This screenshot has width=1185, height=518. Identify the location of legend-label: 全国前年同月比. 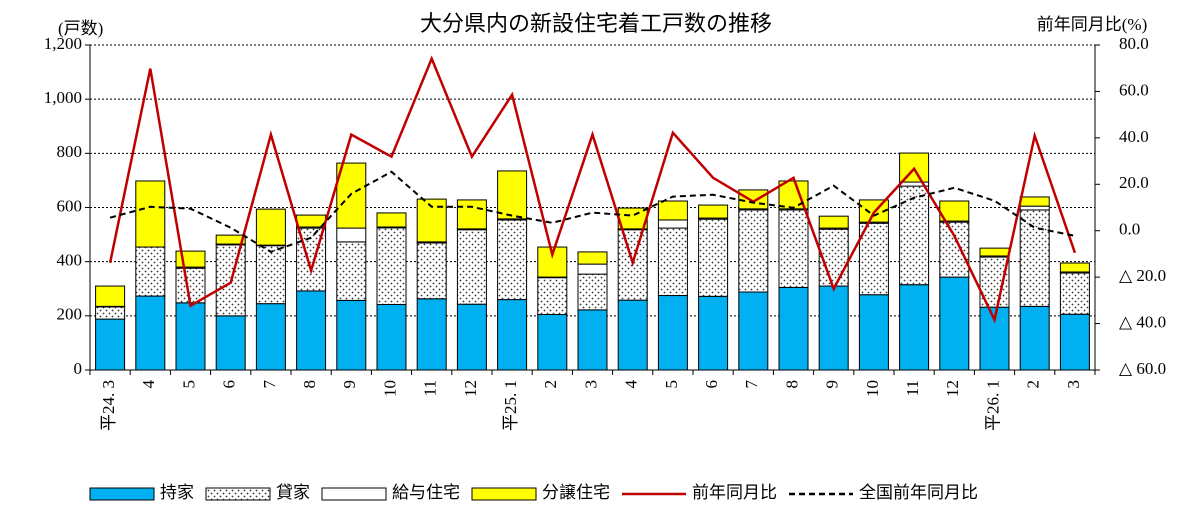
(918, 492).